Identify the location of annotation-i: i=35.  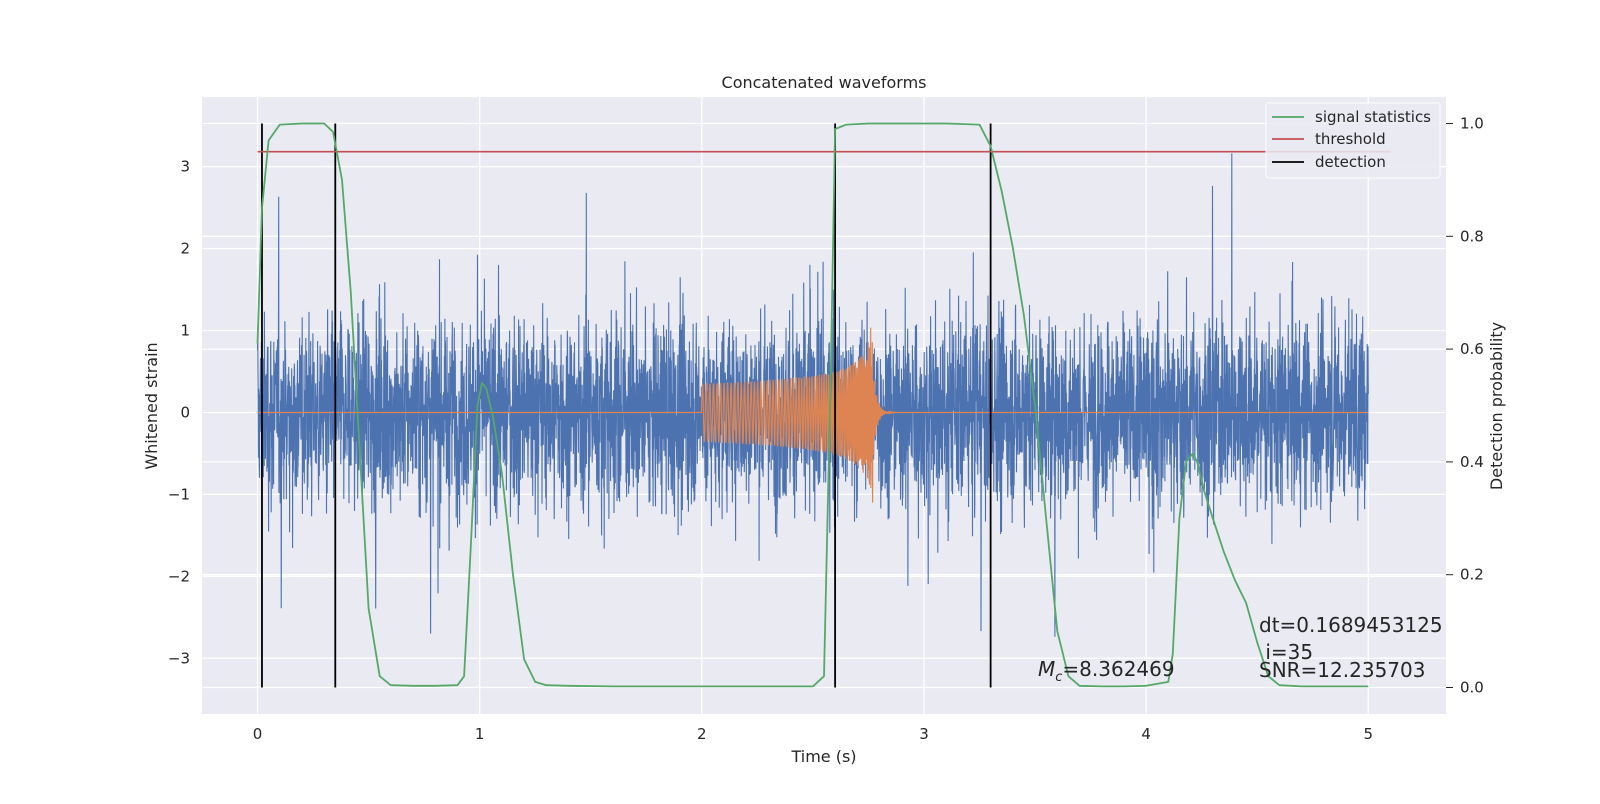
(1286, 652).